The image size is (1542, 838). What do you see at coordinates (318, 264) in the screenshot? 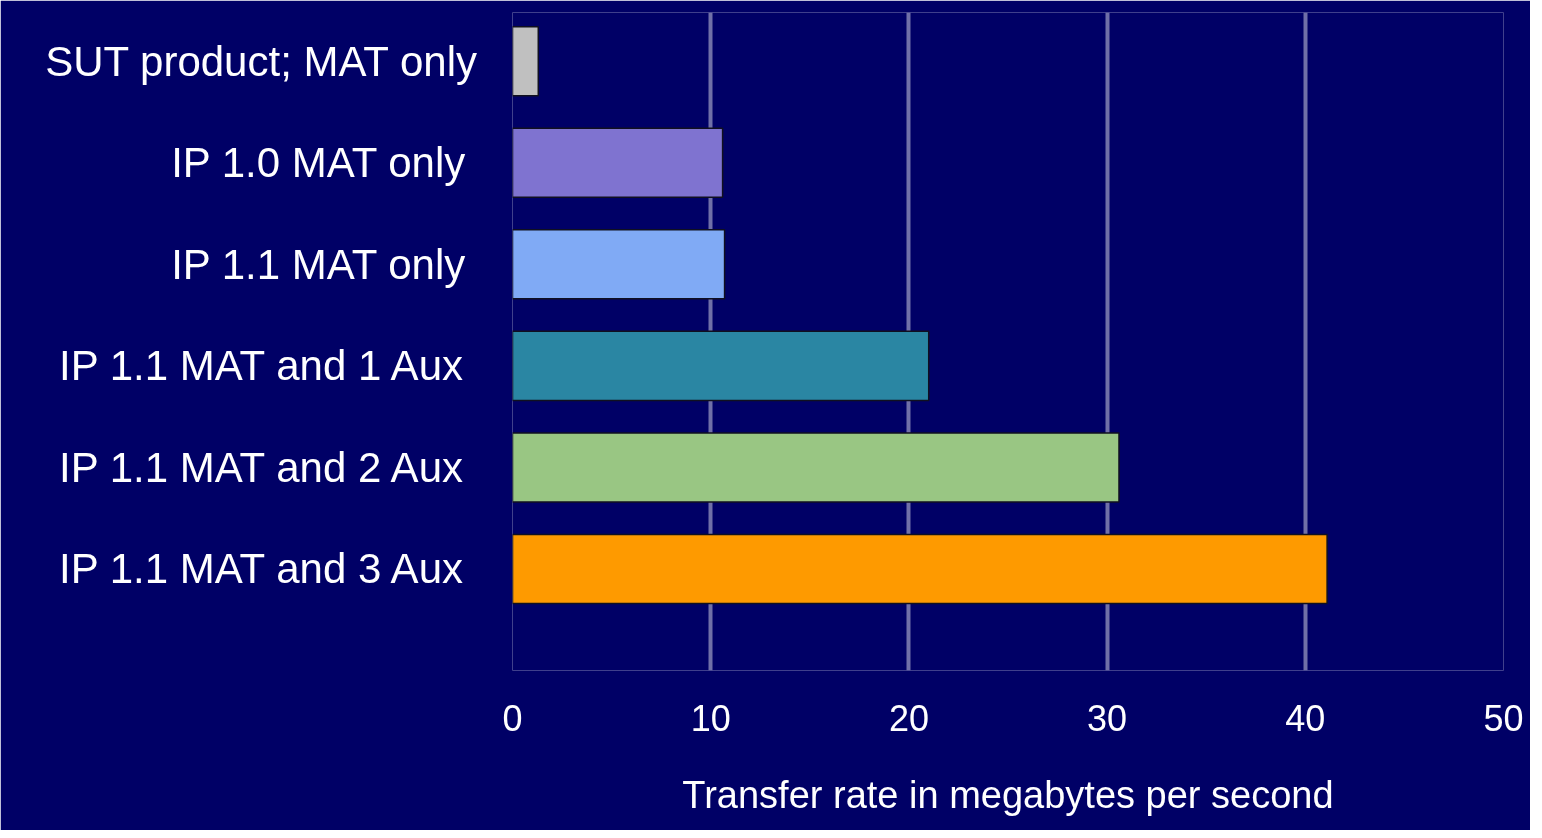
I see `y-tick-label: IP 1.1 MAT only` at bounding box center [318, 264].